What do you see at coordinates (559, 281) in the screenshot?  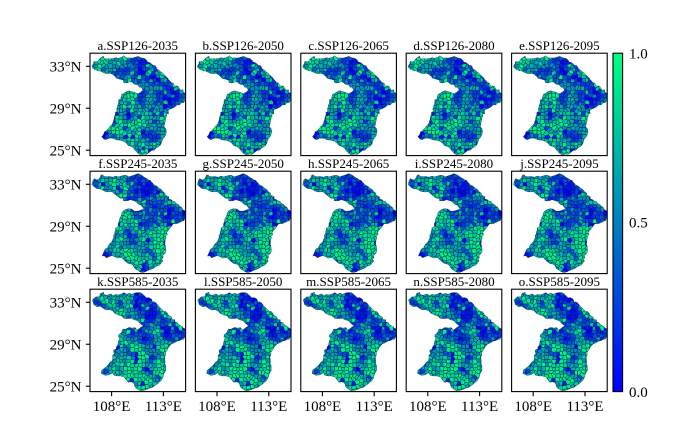 I see `svg-text: o.SSP585-2095` at bounding box center [559, 281].